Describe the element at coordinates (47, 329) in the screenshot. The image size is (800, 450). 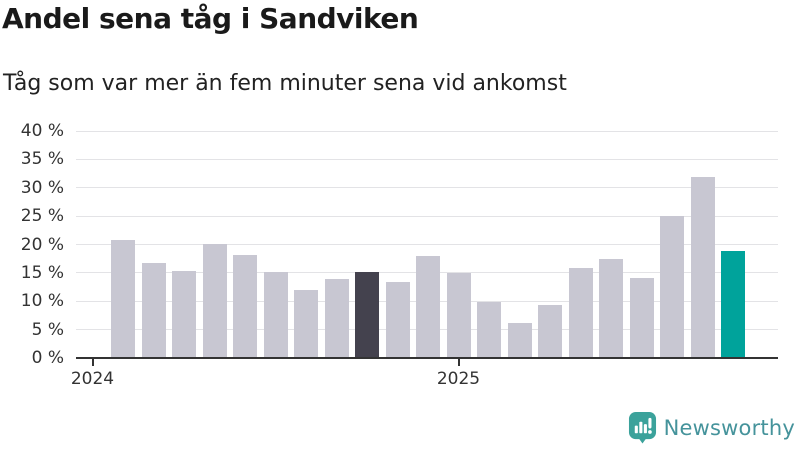
I see `y-tick-label-5: 5 %` at that location.